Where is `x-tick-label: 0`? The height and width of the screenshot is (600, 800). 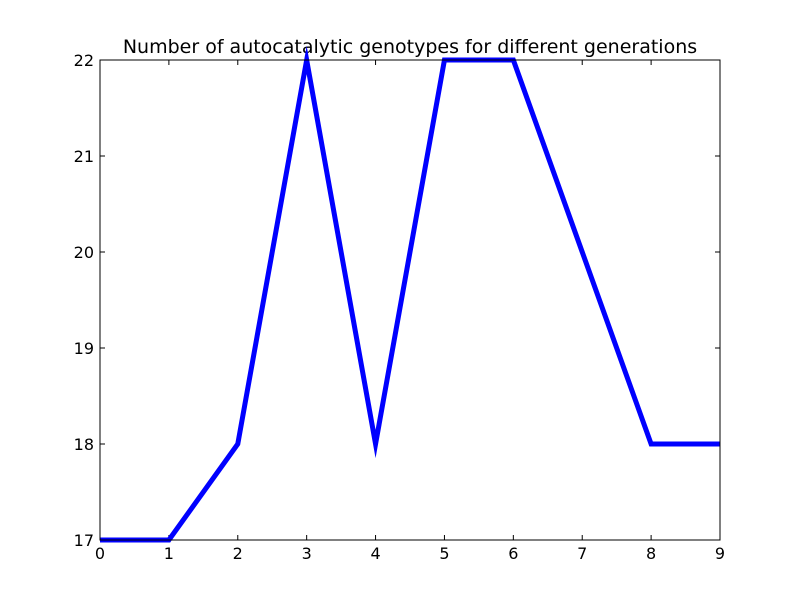
x-tick-label: 0 is located at coordinates (100, 553).